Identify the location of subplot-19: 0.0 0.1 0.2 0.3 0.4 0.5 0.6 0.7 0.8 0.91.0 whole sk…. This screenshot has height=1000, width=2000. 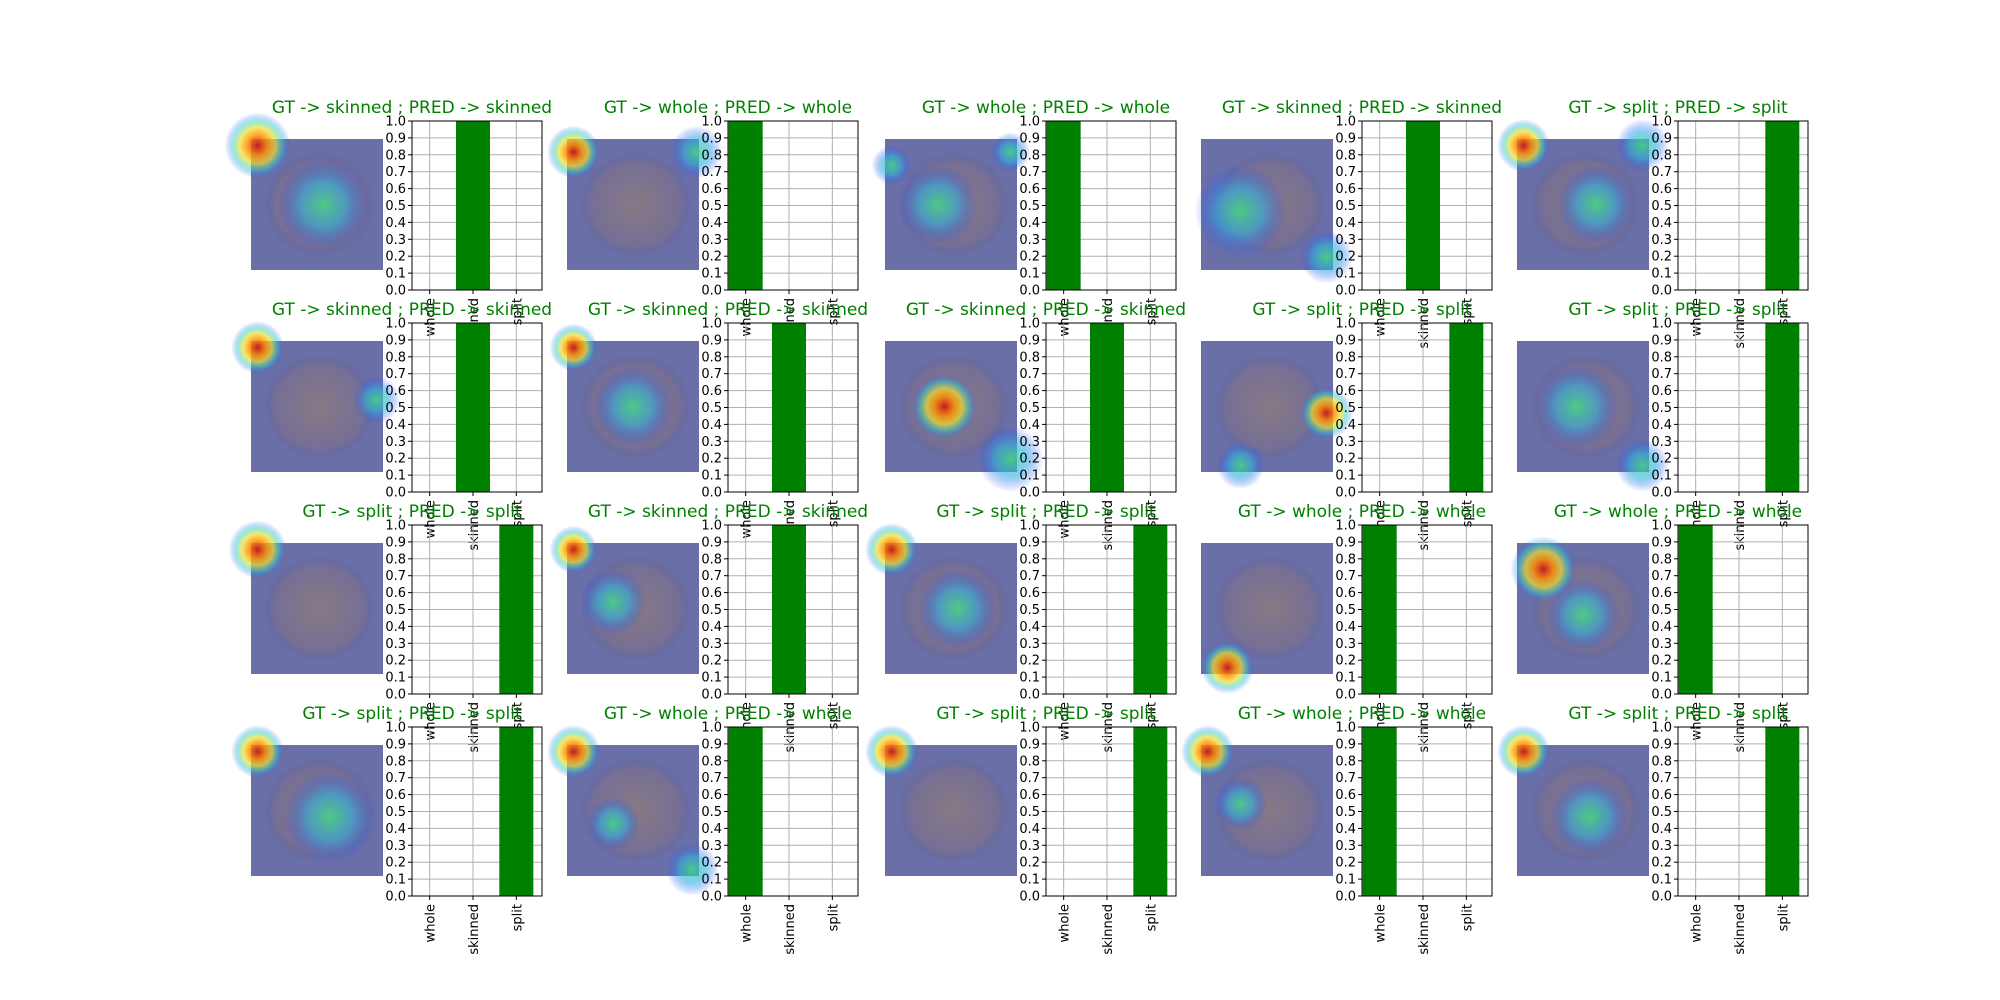
(1337, 829).